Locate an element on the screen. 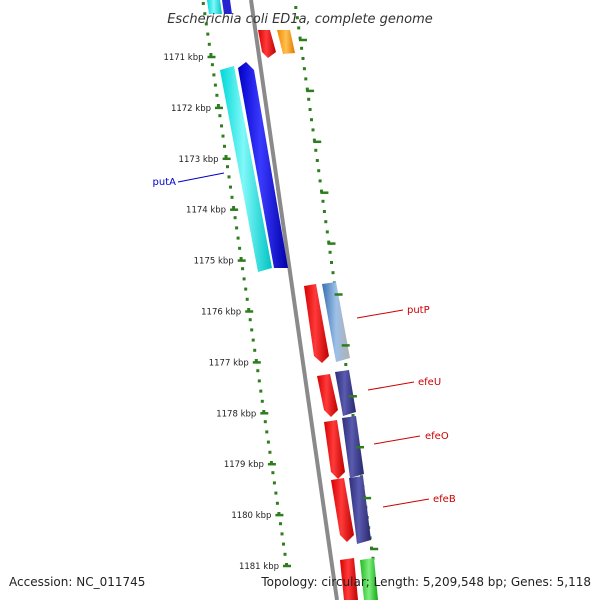 The height and width of the screenshot is (600, 600). gene-label-puta: putA is located at coordinates (165, 182).